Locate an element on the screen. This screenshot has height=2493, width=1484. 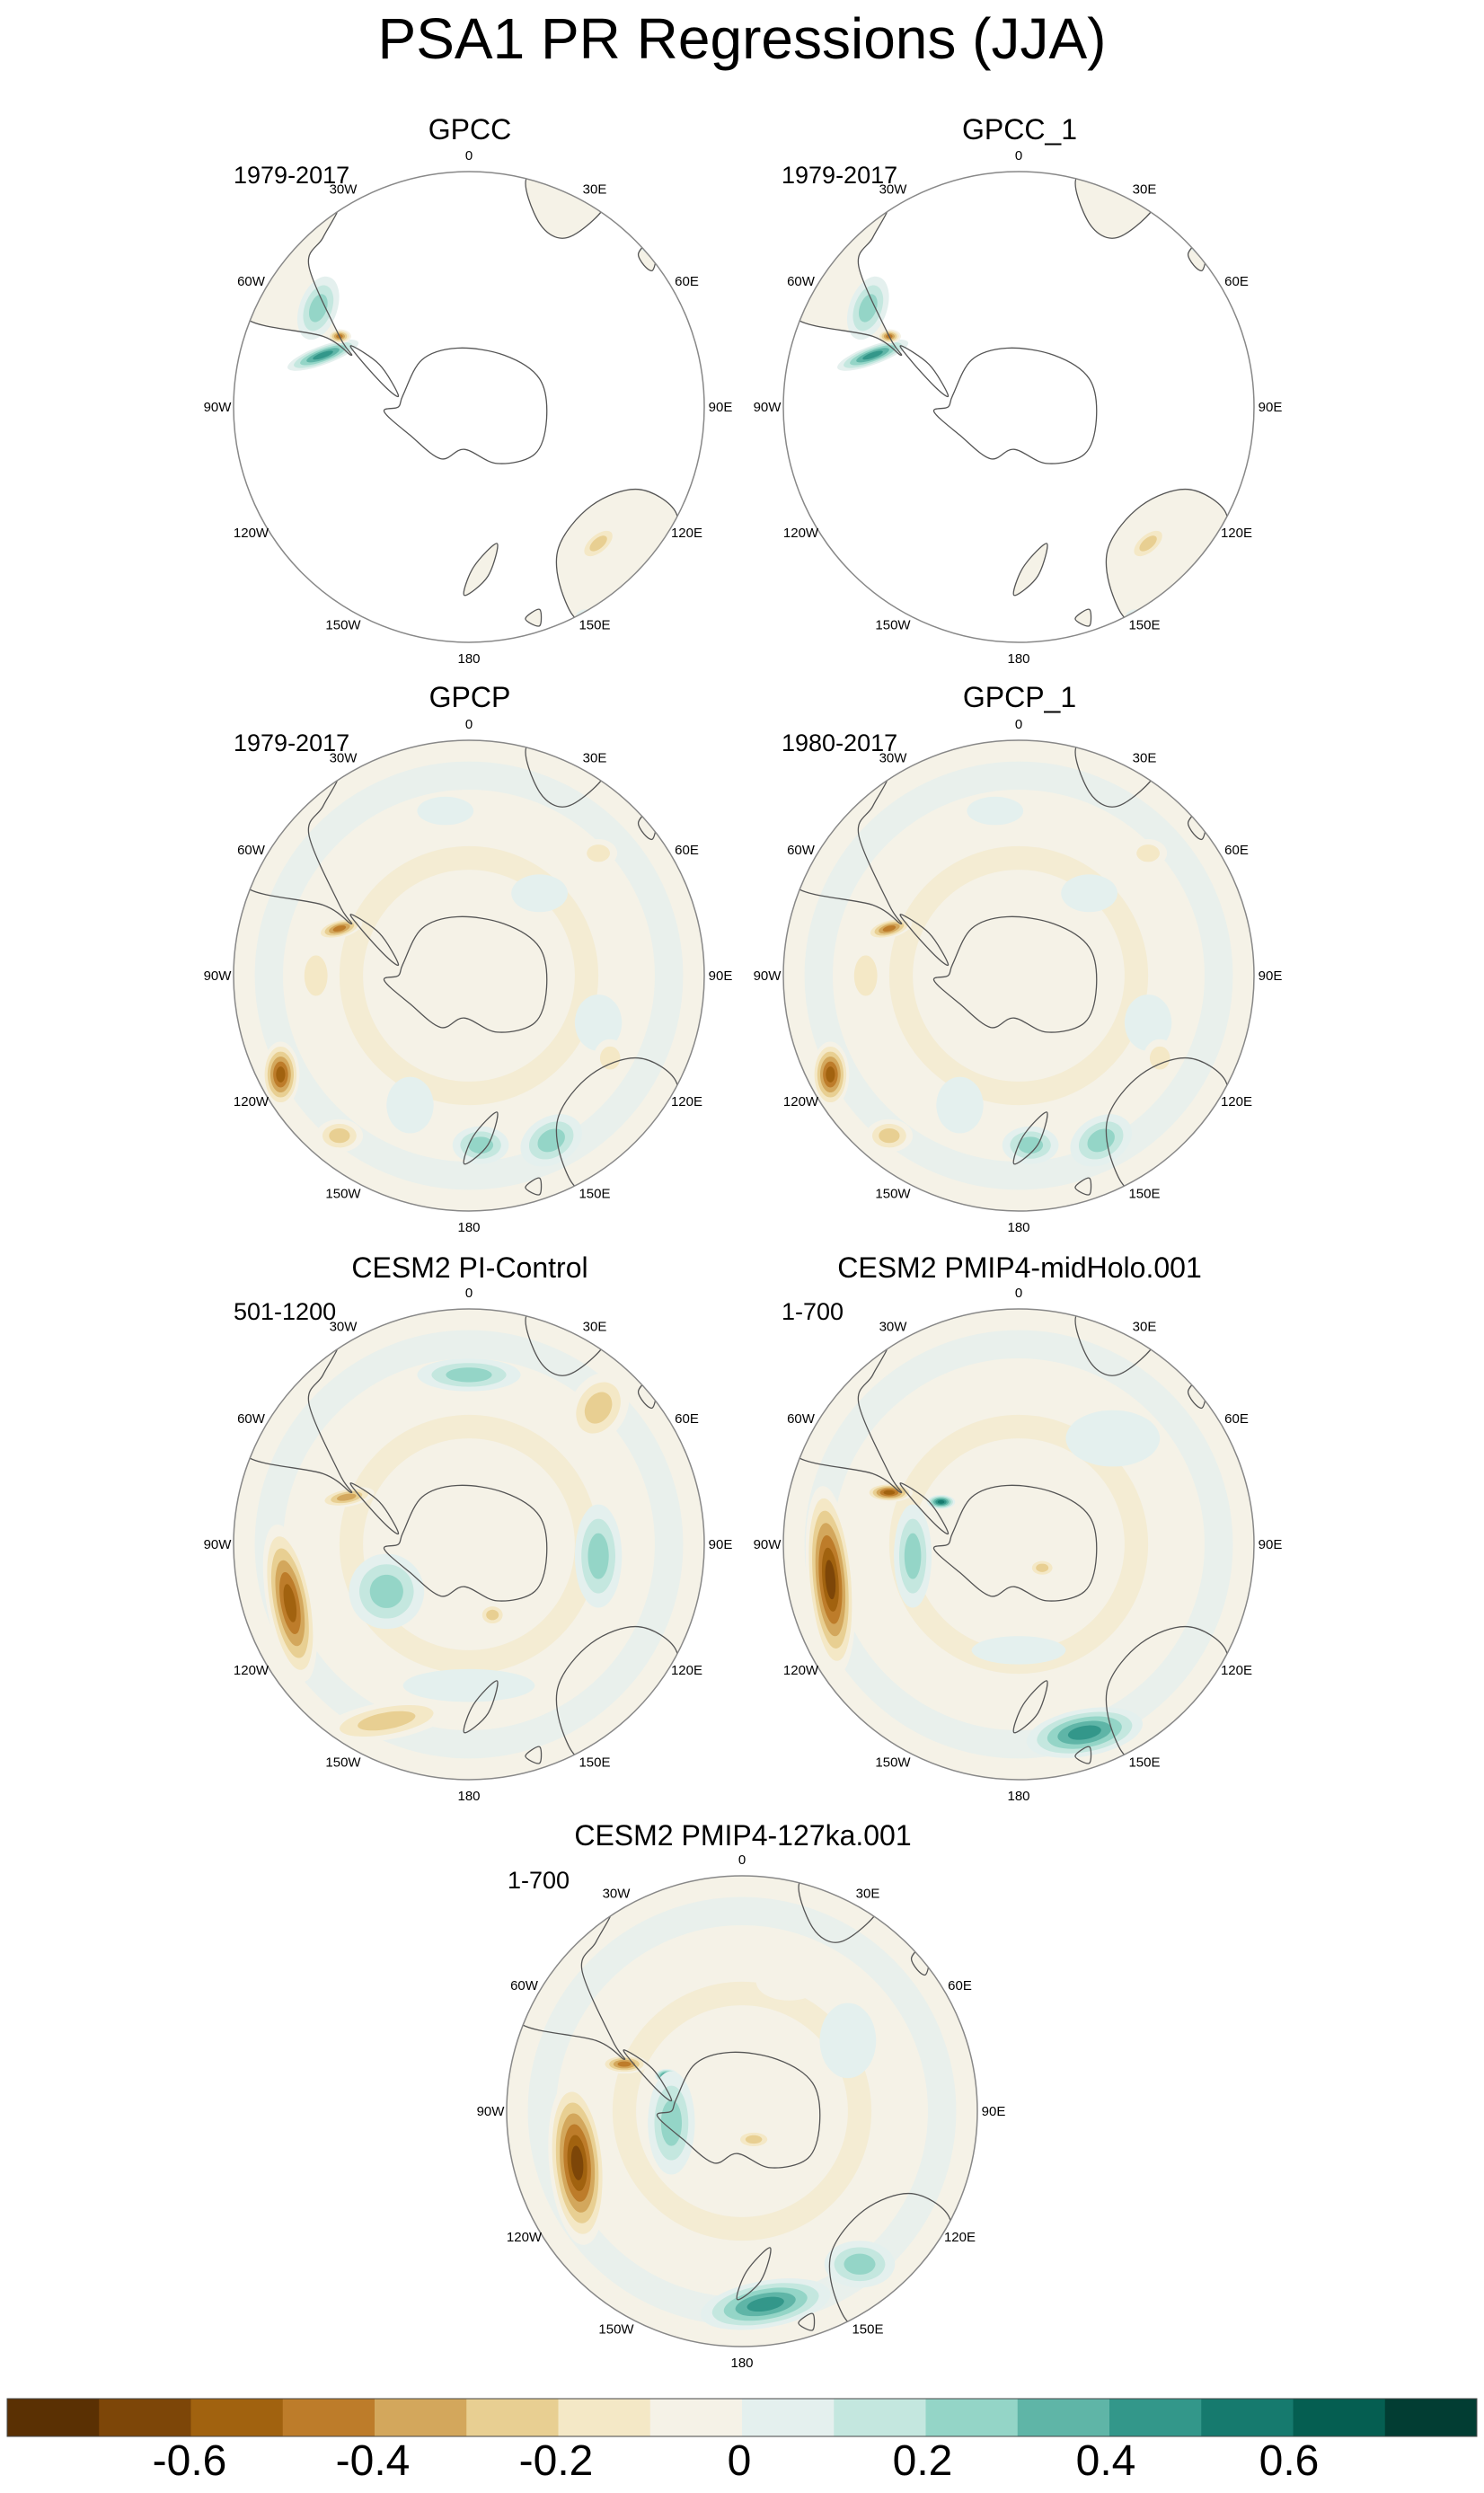
map-panel-gpcc1: 0 30E 60E 90E 120E 150E 180 150W 120W 90W 60W 30W is located at coordinates (1018, 407).